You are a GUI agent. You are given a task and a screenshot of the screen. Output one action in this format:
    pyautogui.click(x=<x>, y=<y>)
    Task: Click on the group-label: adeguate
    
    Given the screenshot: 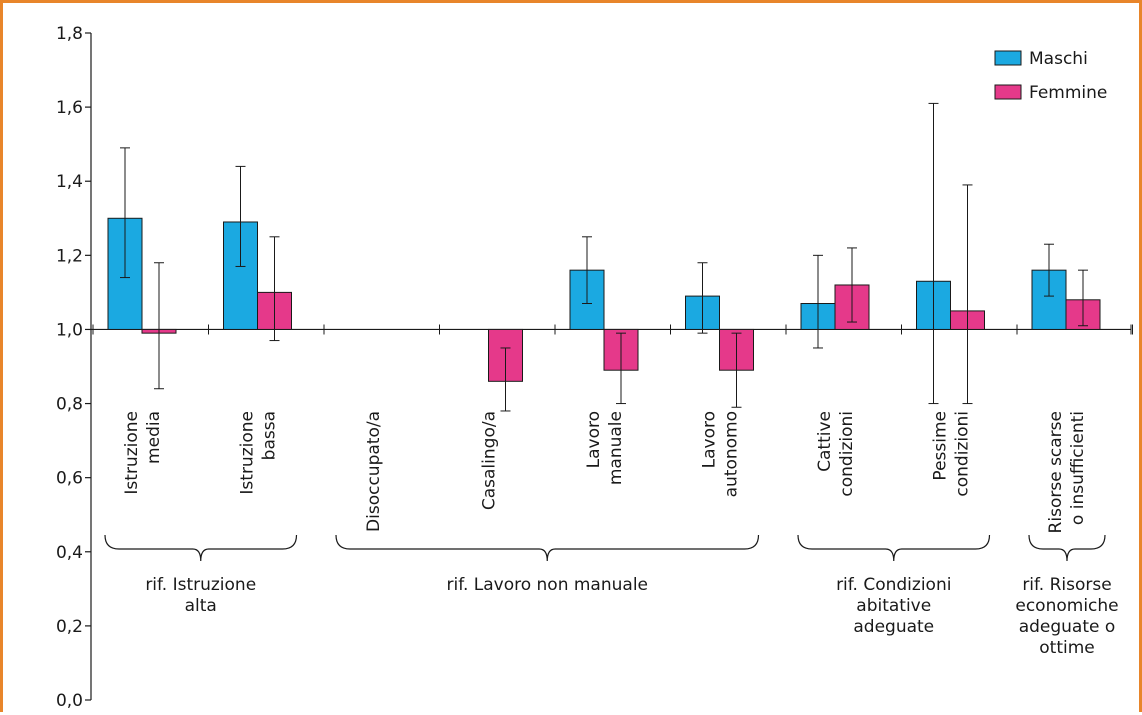 What is the action you would take?
    pyautogui.click(x=893, y=627)
    